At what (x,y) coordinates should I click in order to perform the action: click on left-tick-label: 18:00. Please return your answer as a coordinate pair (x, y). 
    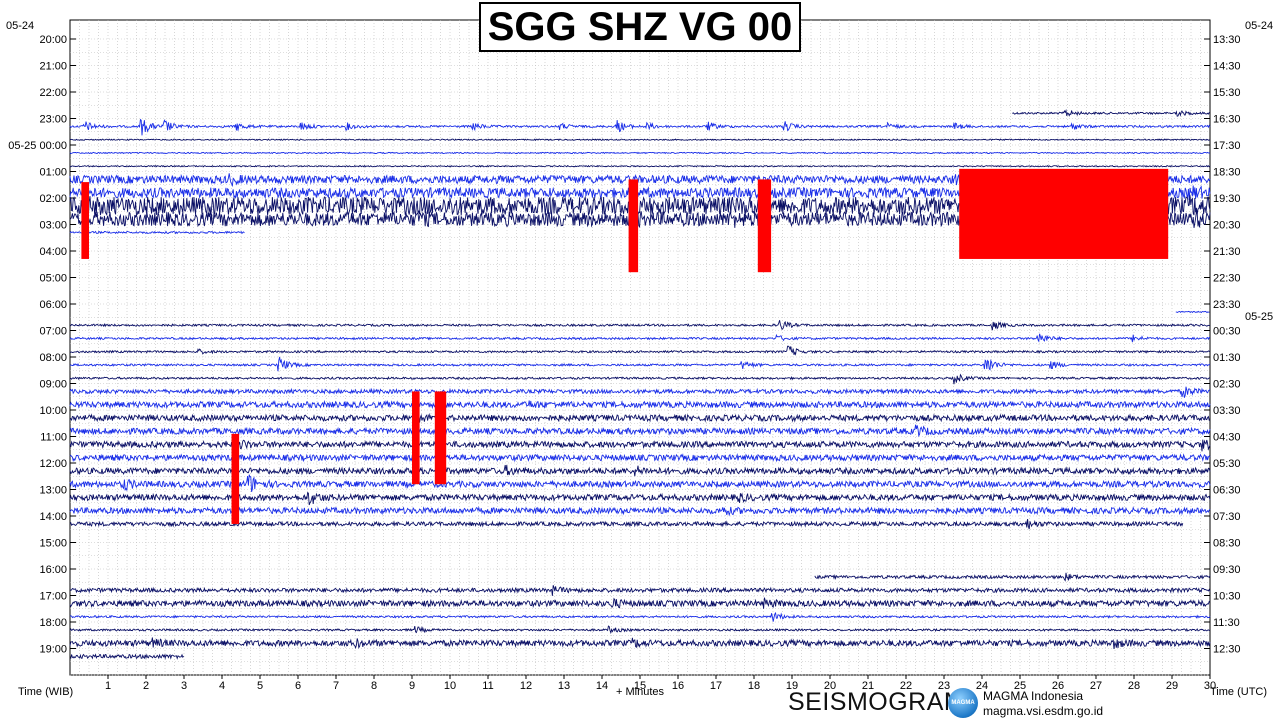
    Looking at the image, I should click on (53, 623).